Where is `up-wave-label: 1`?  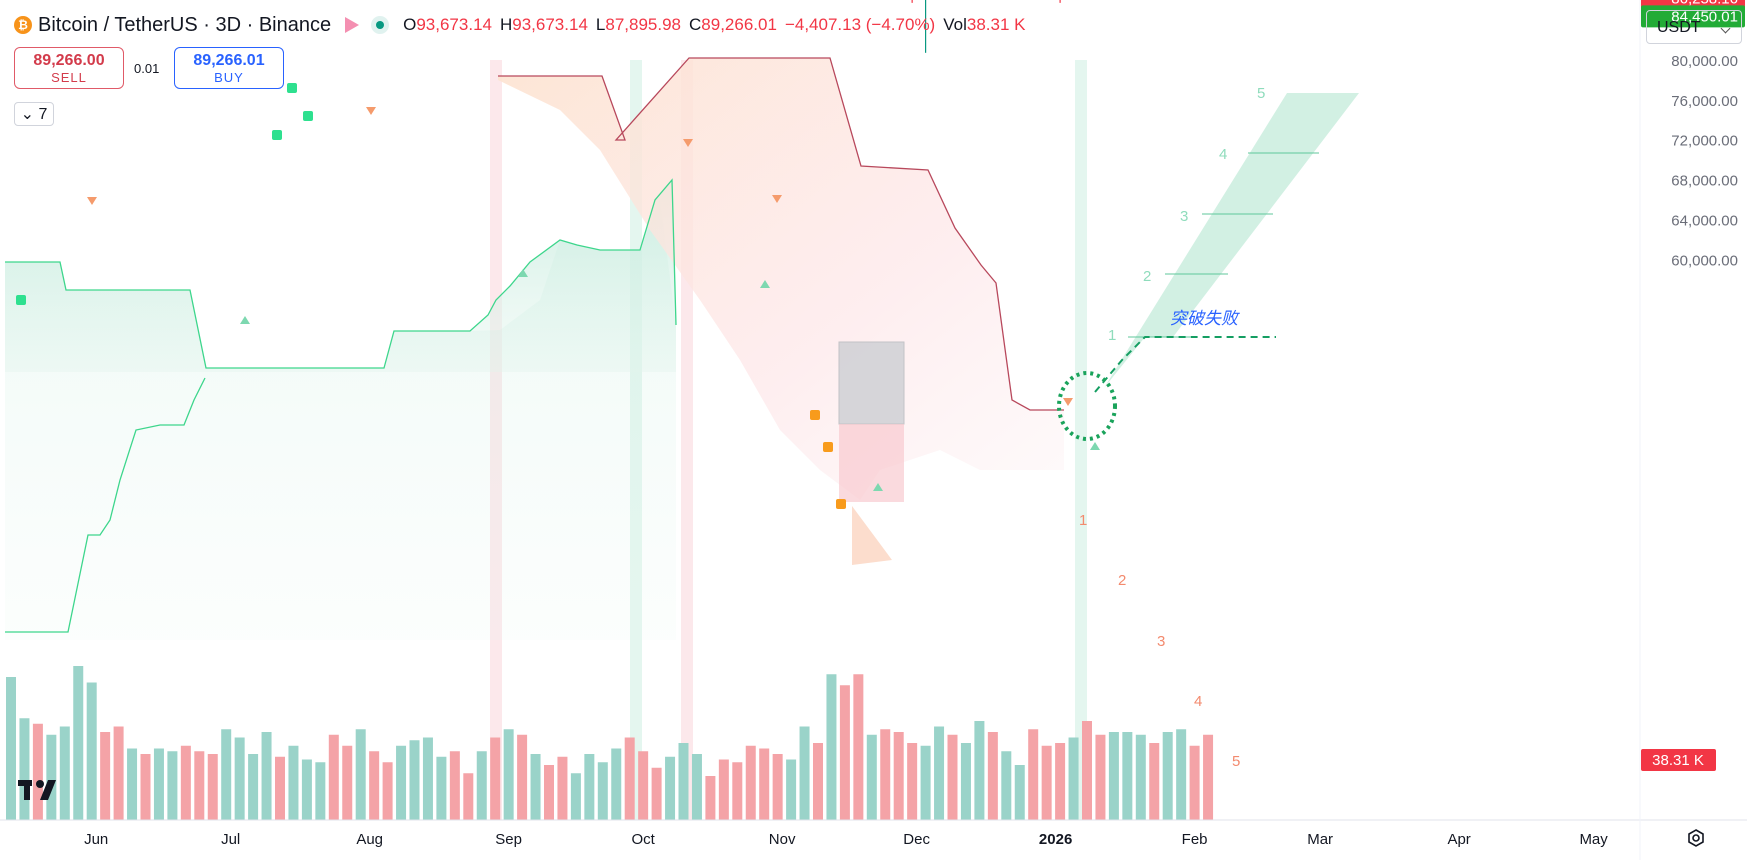
up-wave-label: 1 is located at coordinates (1112, 335).